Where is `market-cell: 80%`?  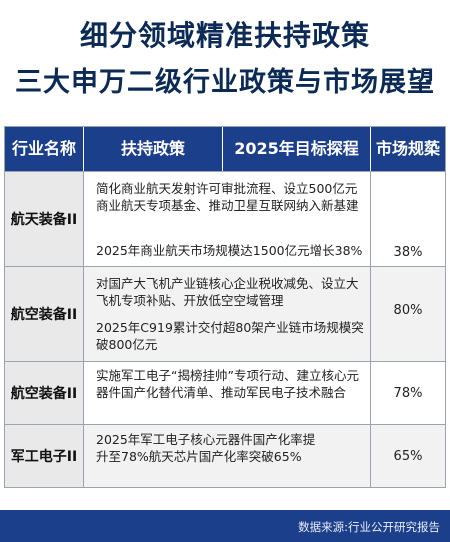 market-cell: 80% is located at coordinates (408, 310).